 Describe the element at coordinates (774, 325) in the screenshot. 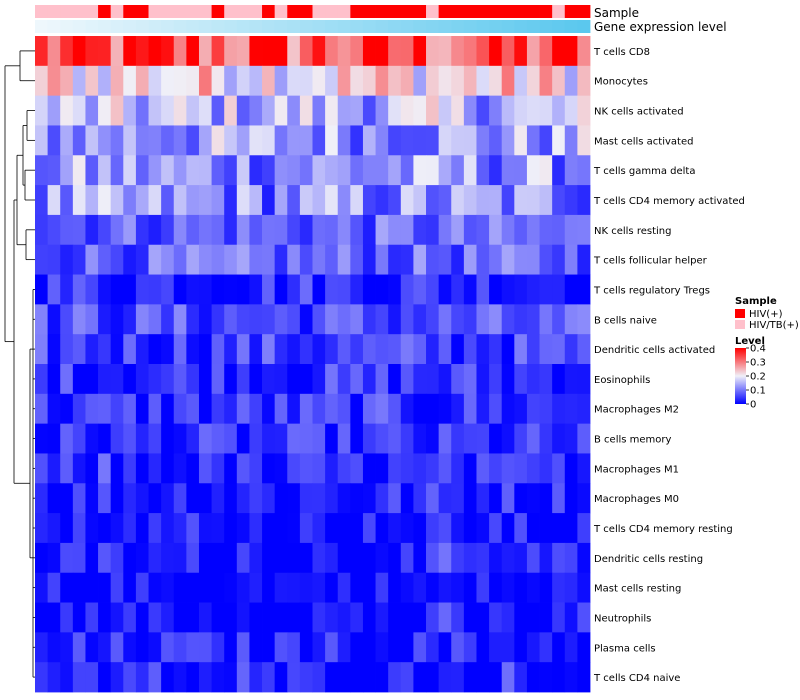

I see `legend-label-hivtb: HIV/TB(+)` at that location.